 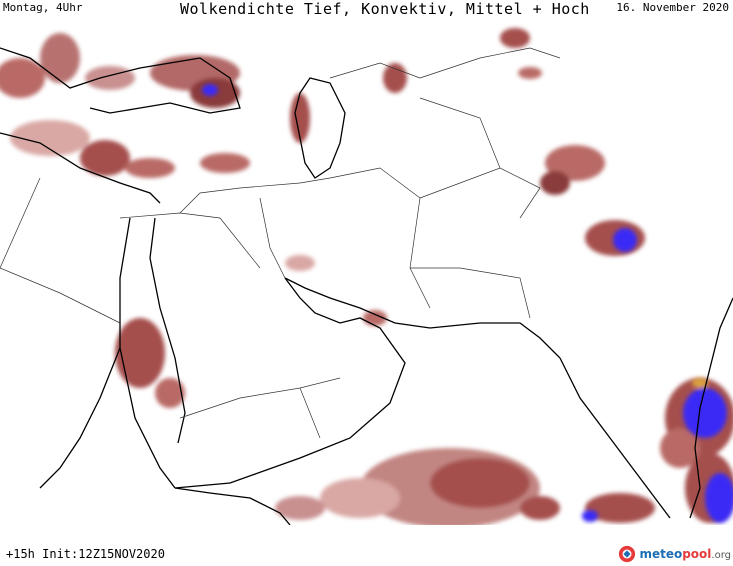 What do you see at coordinates (661, 554) in the screenshot?
I see `logo-meteo: meteo` at bounding box center [661, 554].